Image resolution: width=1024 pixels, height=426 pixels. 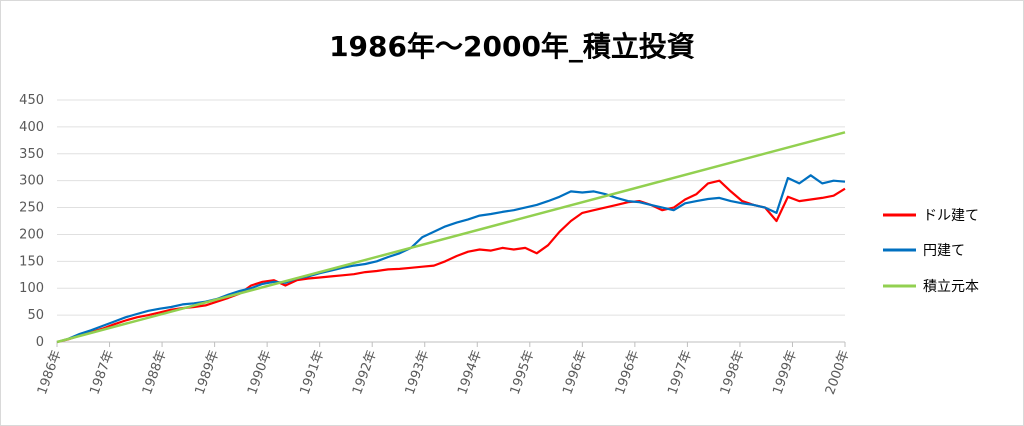 What do you see at coordinates (31, 127) in the screenshot?
I see `y-tick-label: 400` at bounding box center [31, 127].